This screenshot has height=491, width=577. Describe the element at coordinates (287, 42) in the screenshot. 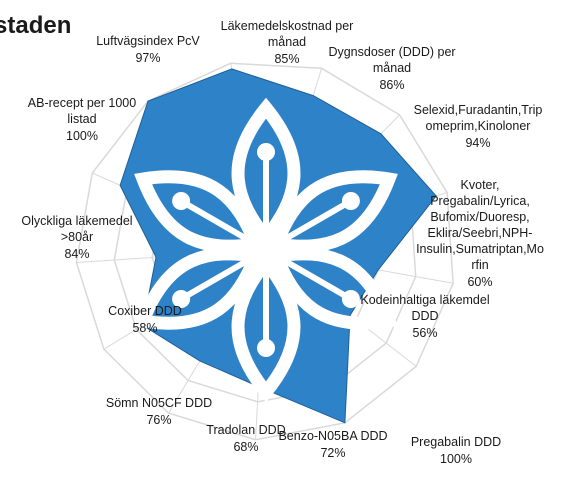

I see `axis-label: Läkemedelskostnad per månad 85%` at that location.